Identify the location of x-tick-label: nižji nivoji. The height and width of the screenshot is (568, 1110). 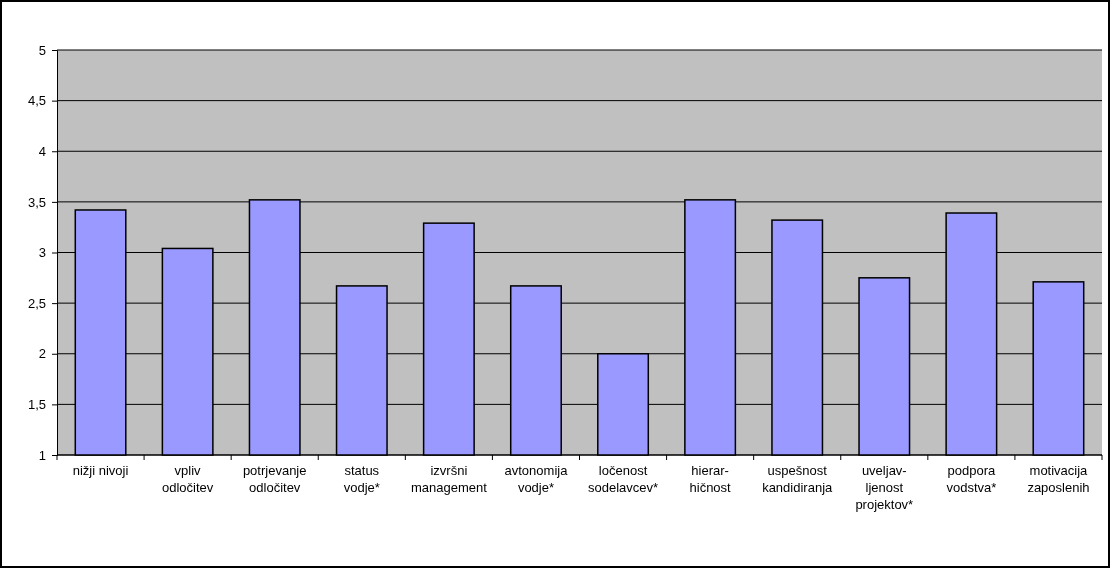
(100, 470).